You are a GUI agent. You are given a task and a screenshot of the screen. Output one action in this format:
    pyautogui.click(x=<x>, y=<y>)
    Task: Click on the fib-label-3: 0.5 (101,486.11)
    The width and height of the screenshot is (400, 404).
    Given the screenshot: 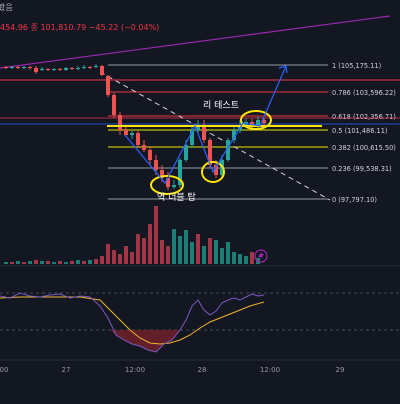 What is the action you would take?
    pyautogui.click(x=359, y=131)
    